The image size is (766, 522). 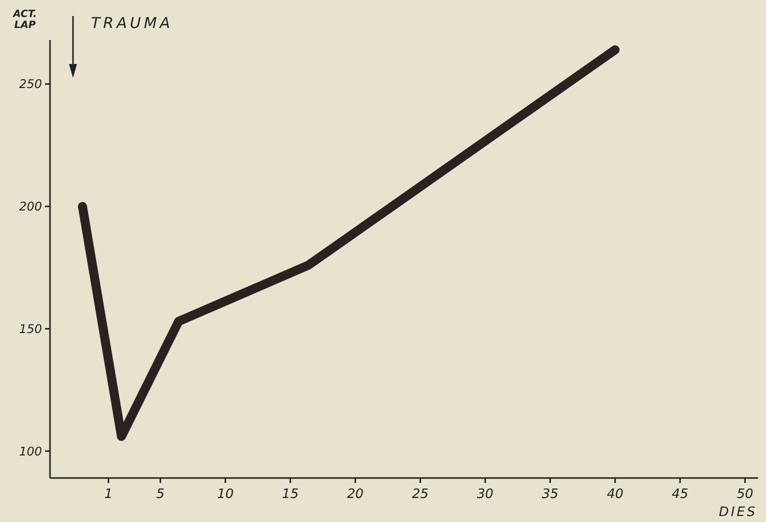 What do you see at coordinates (30, 84) in the screenshot?
I see `y-tick-label: 250` at bounding box center [30, 84].